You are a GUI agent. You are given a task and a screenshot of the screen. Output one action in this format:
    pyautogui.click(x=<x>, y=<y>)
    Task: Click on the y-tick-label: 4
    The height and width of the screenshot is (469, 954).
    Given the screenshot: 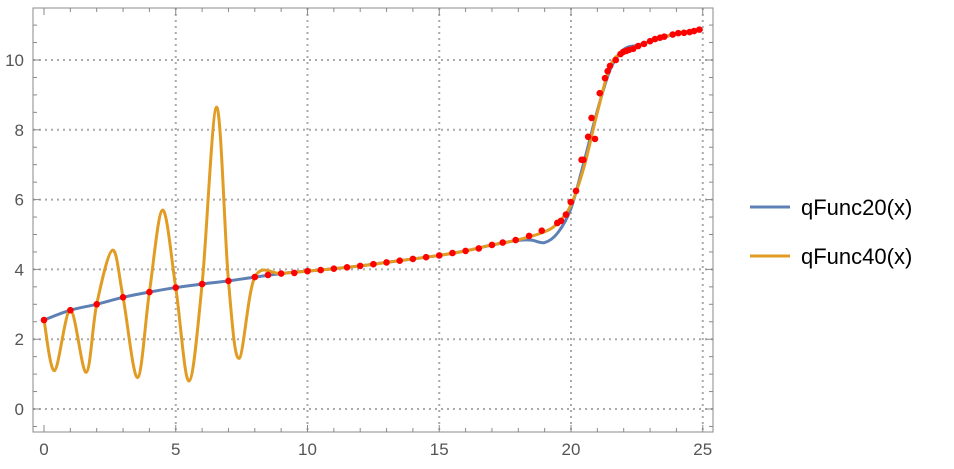 What is the action you would take?
    pyautogui.click(x=19, y=269)
    